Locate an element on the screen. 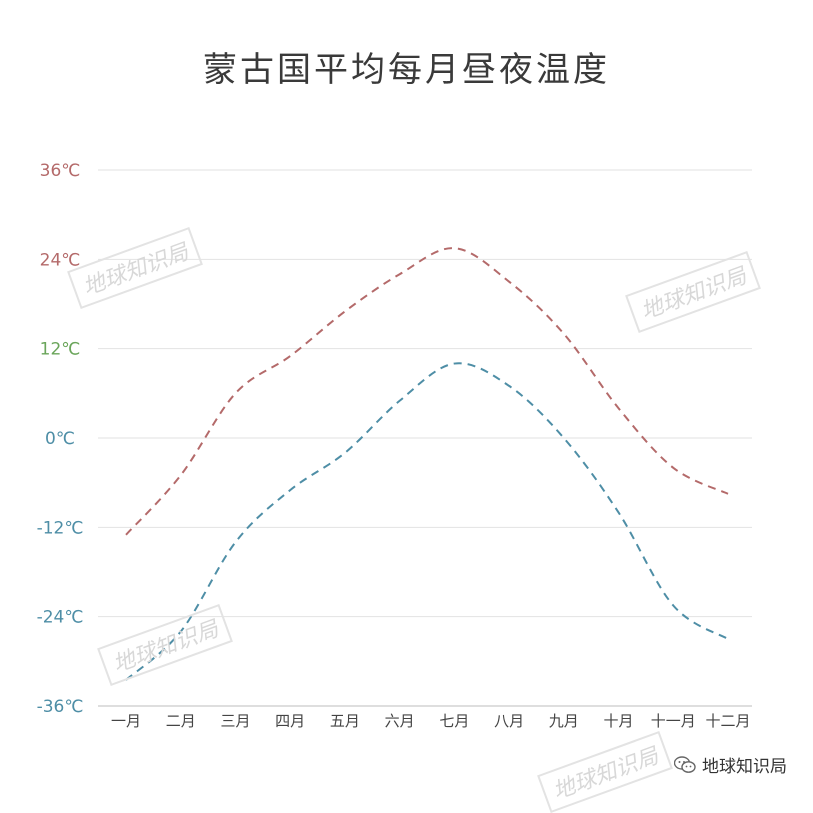  x-tick-label: 十一月 is located at coordinates (673, 721).